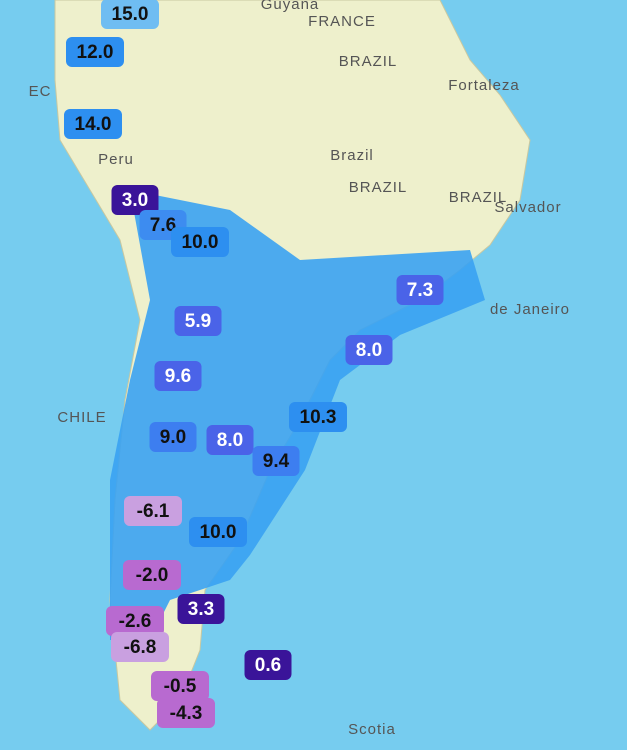 This screenshot has height=755, width=627. I want to click on place-label: FRANCE, so click(342, 21).